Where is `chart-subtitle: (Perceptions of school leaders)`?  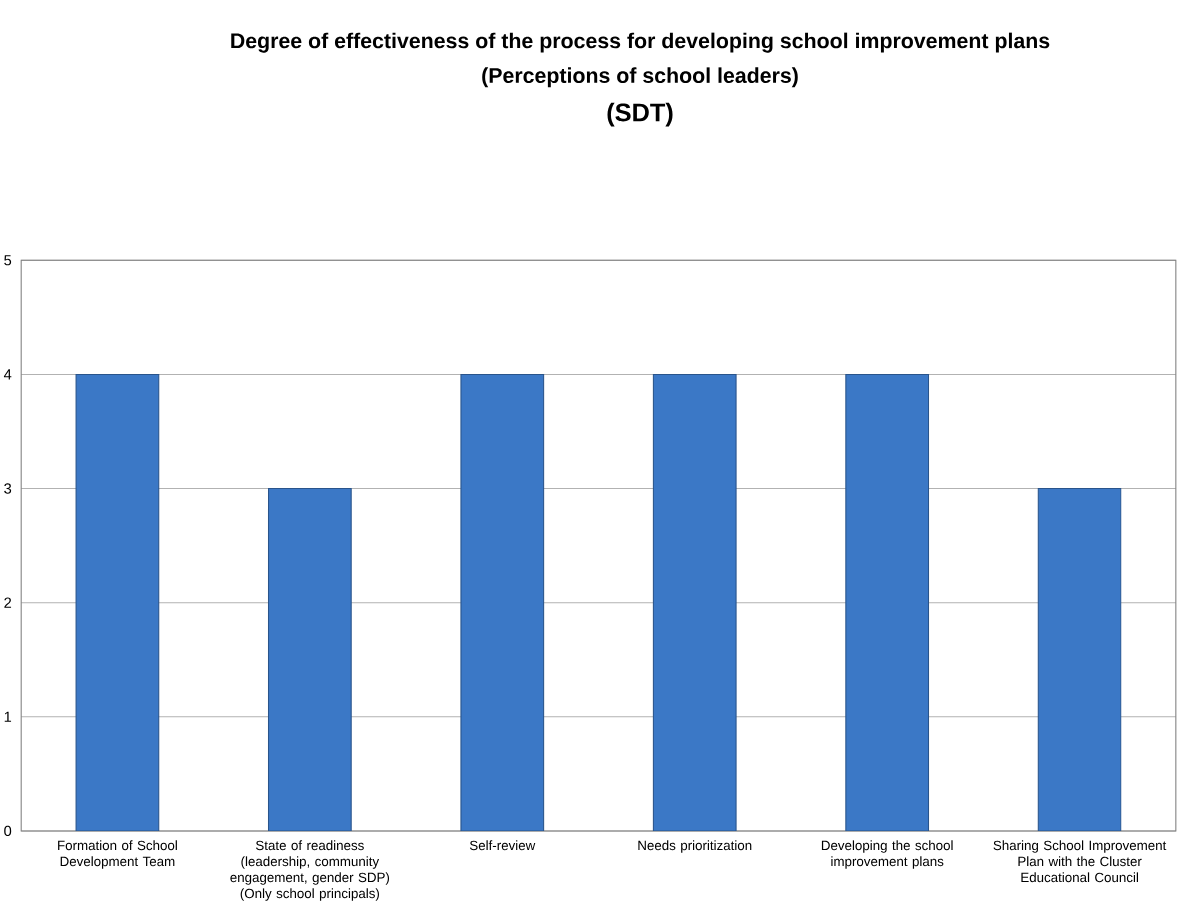 chart-subtitle: (Perceptions of school leaders) is located at coordinates (640, 77).